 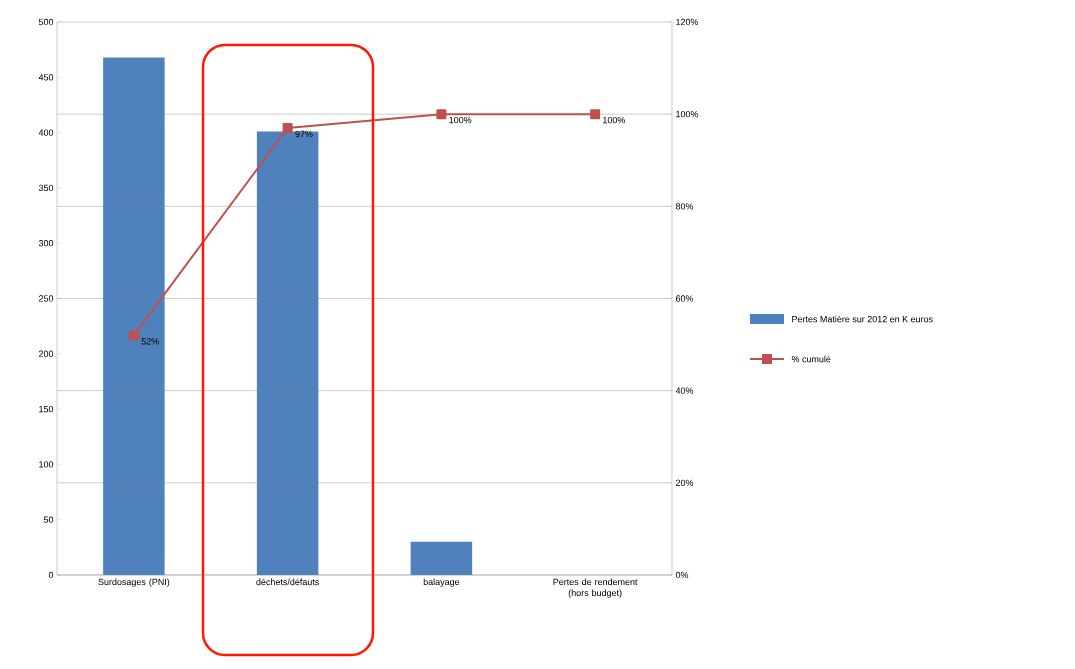 I want to click on legend-label: Pertes Matière sur 2012 en K euros, so click(x=862, y=319).